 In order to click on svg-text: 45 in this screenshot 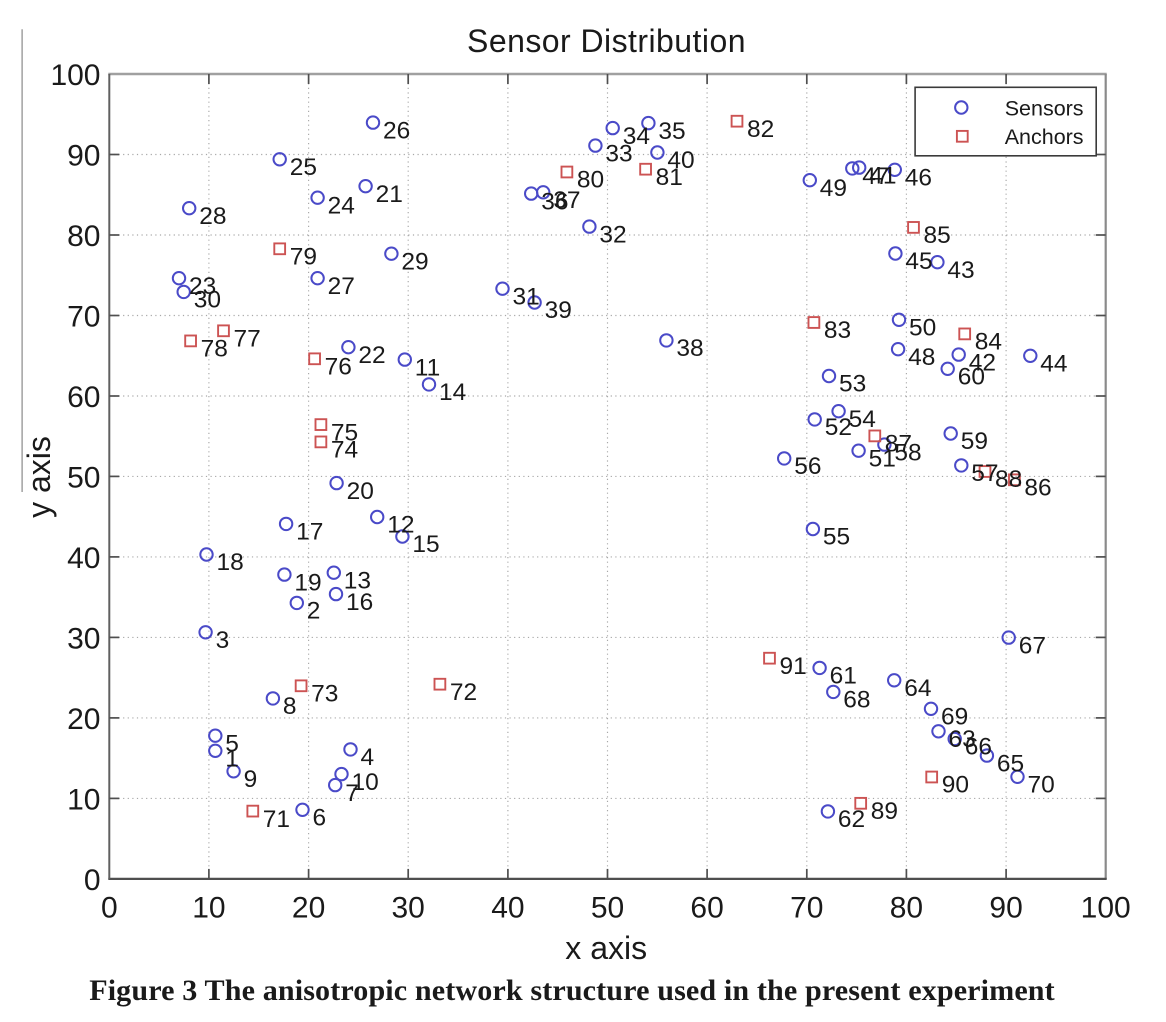, I will do `click(918, 261)`.